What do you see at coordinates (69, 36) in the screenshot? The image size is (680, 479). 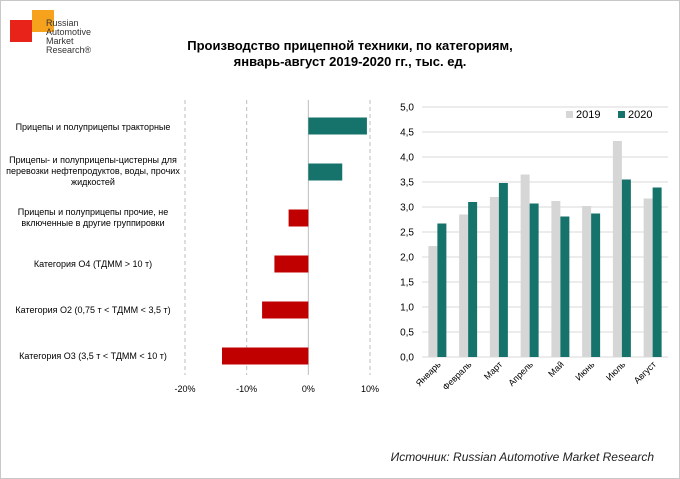 I see `logo-text: Russian Automotive Market Research®` at bounding box center [69, 36].